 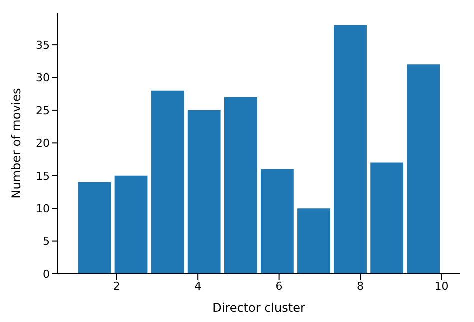 I want to click on x-axis-title: Director cluster, so click(x=259, y=308).